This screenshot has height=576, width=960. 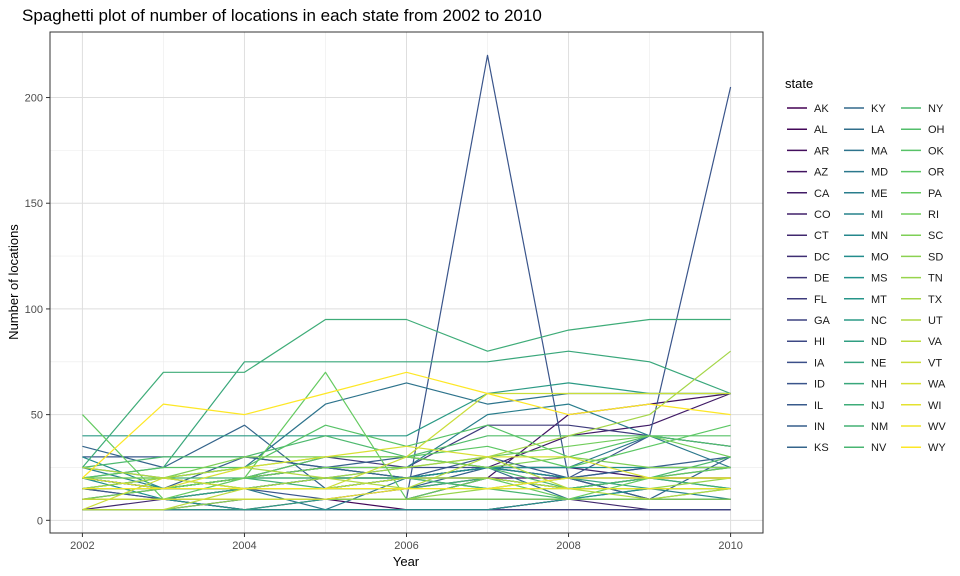 What do you see at coordinates (878, 130) in the screenshot?
I see `legend-label-la: LA` at bounding box center [878, 130].